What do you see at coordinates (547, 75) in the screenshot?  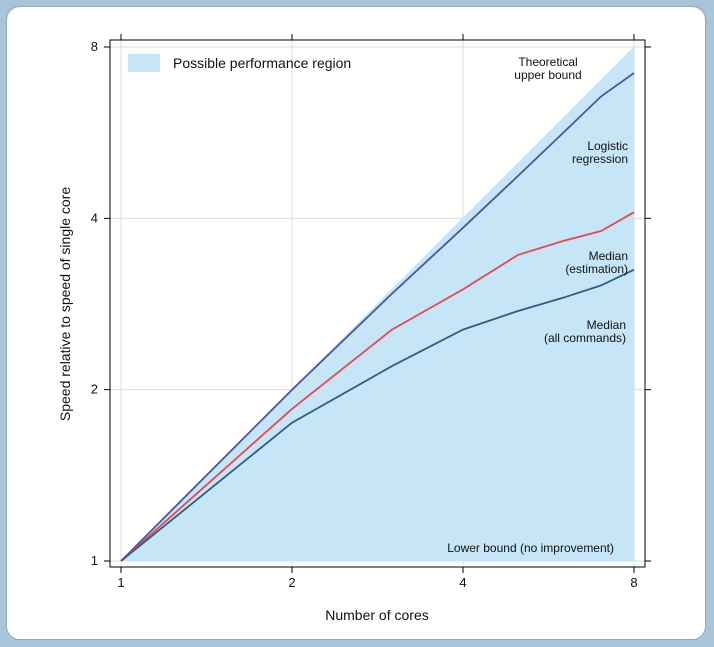 I see `series-label-line: upper bound` at bounding box center [547, 75].